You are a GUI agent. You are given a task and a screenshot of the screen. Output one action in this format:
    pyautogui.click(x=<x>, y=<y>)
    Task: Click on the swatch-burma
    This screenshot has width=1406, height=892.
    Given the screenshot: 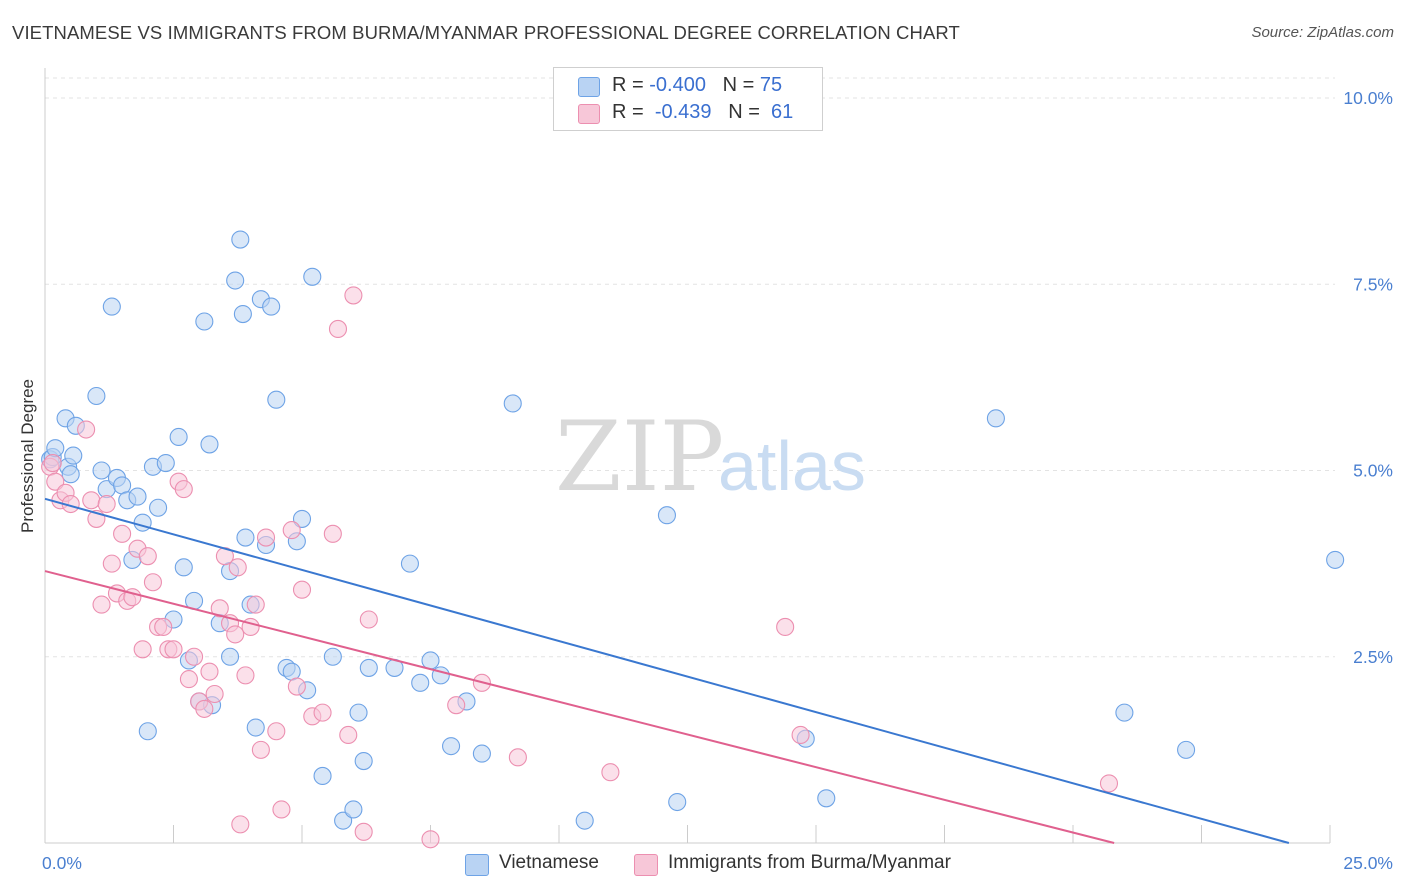 What is the action you would take?
    pyautogui.click(x=589, y=114)
    